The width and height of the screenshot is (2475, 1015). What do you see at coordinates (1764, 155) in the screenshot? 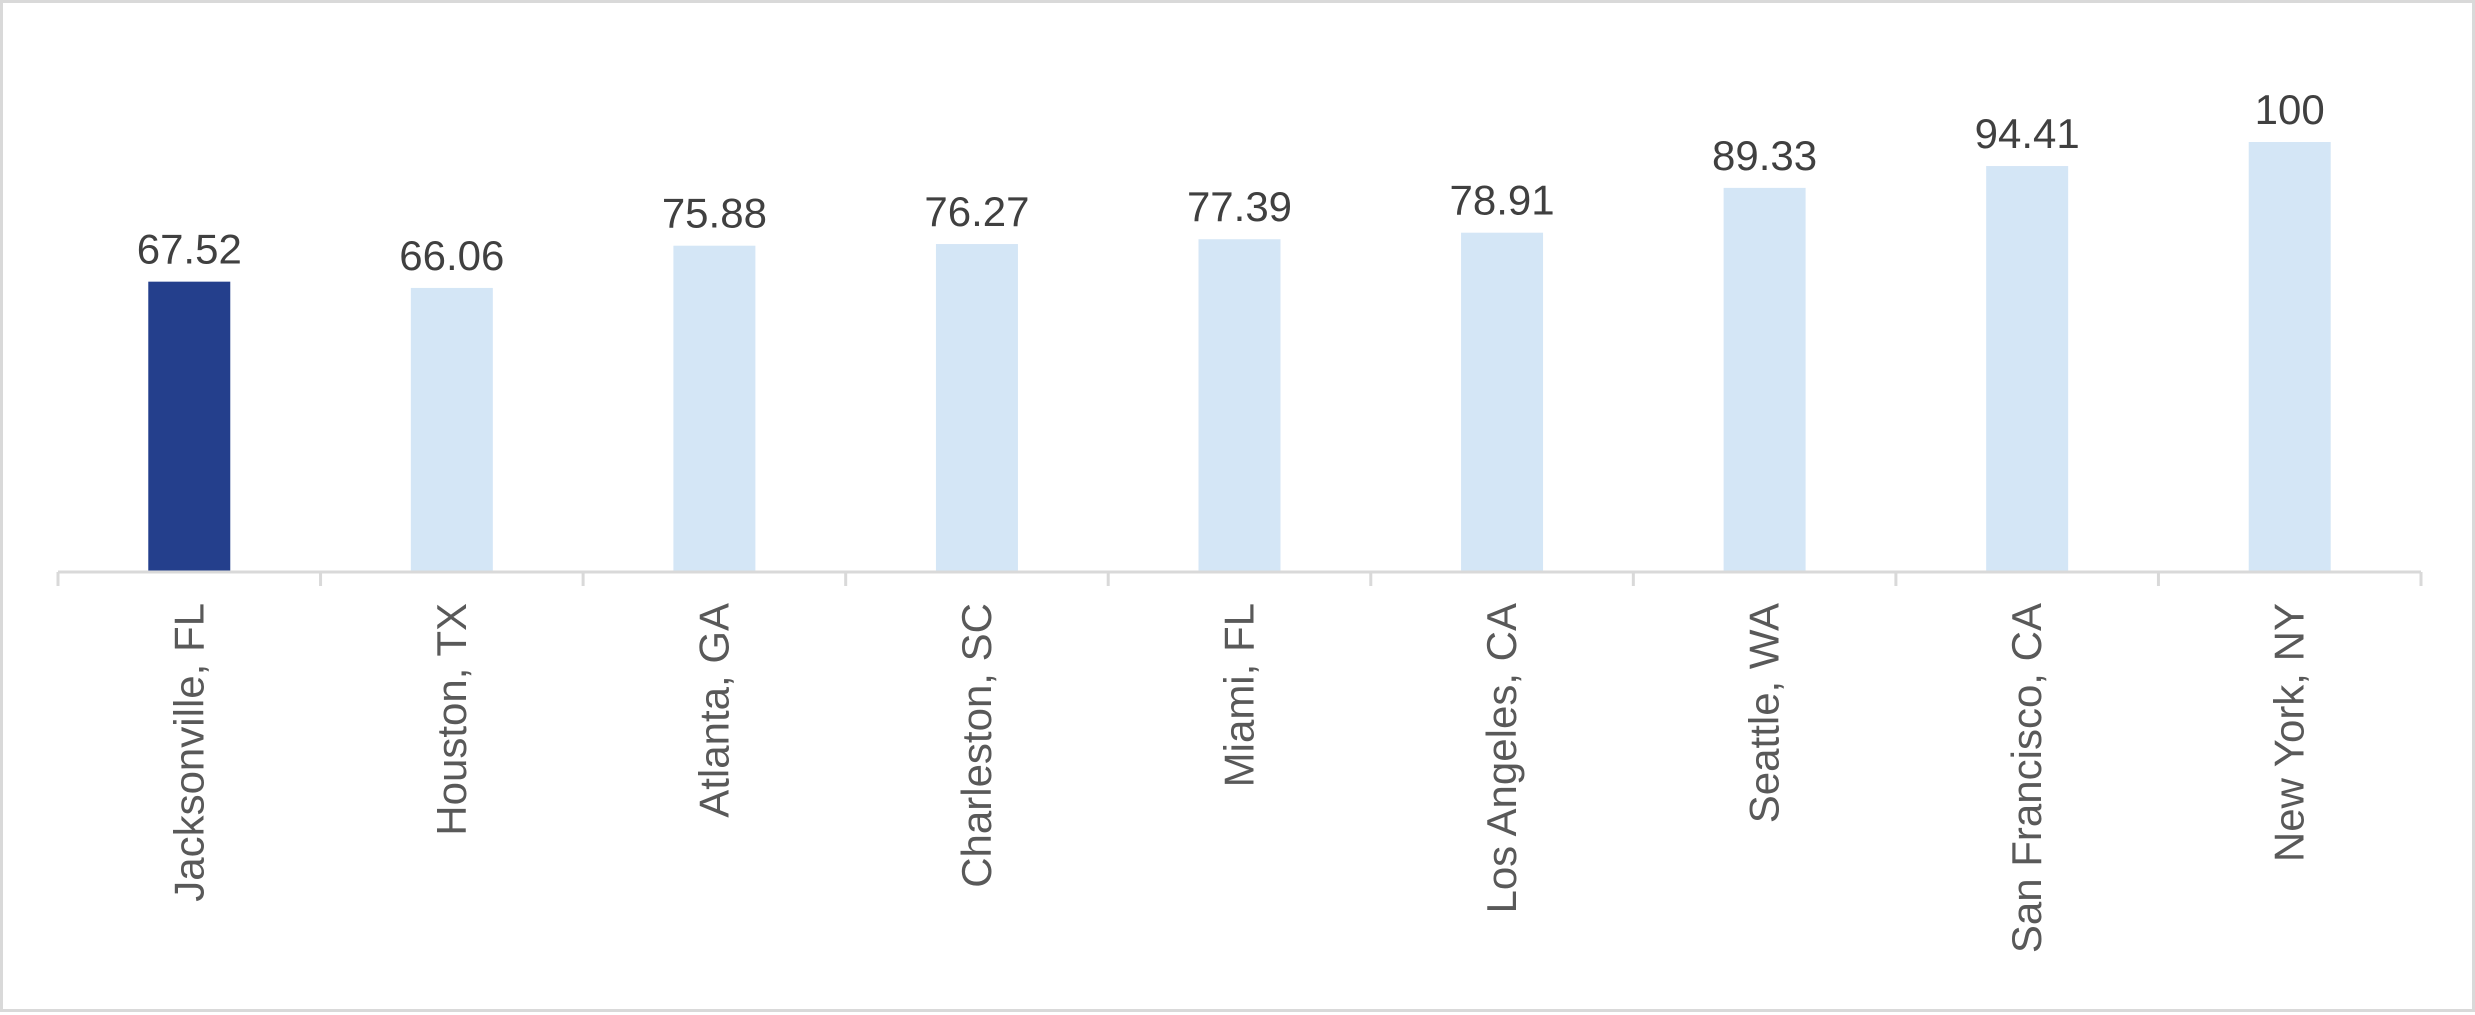
I see `data-label-6: 89.33` at bounding box center [1764, 155].